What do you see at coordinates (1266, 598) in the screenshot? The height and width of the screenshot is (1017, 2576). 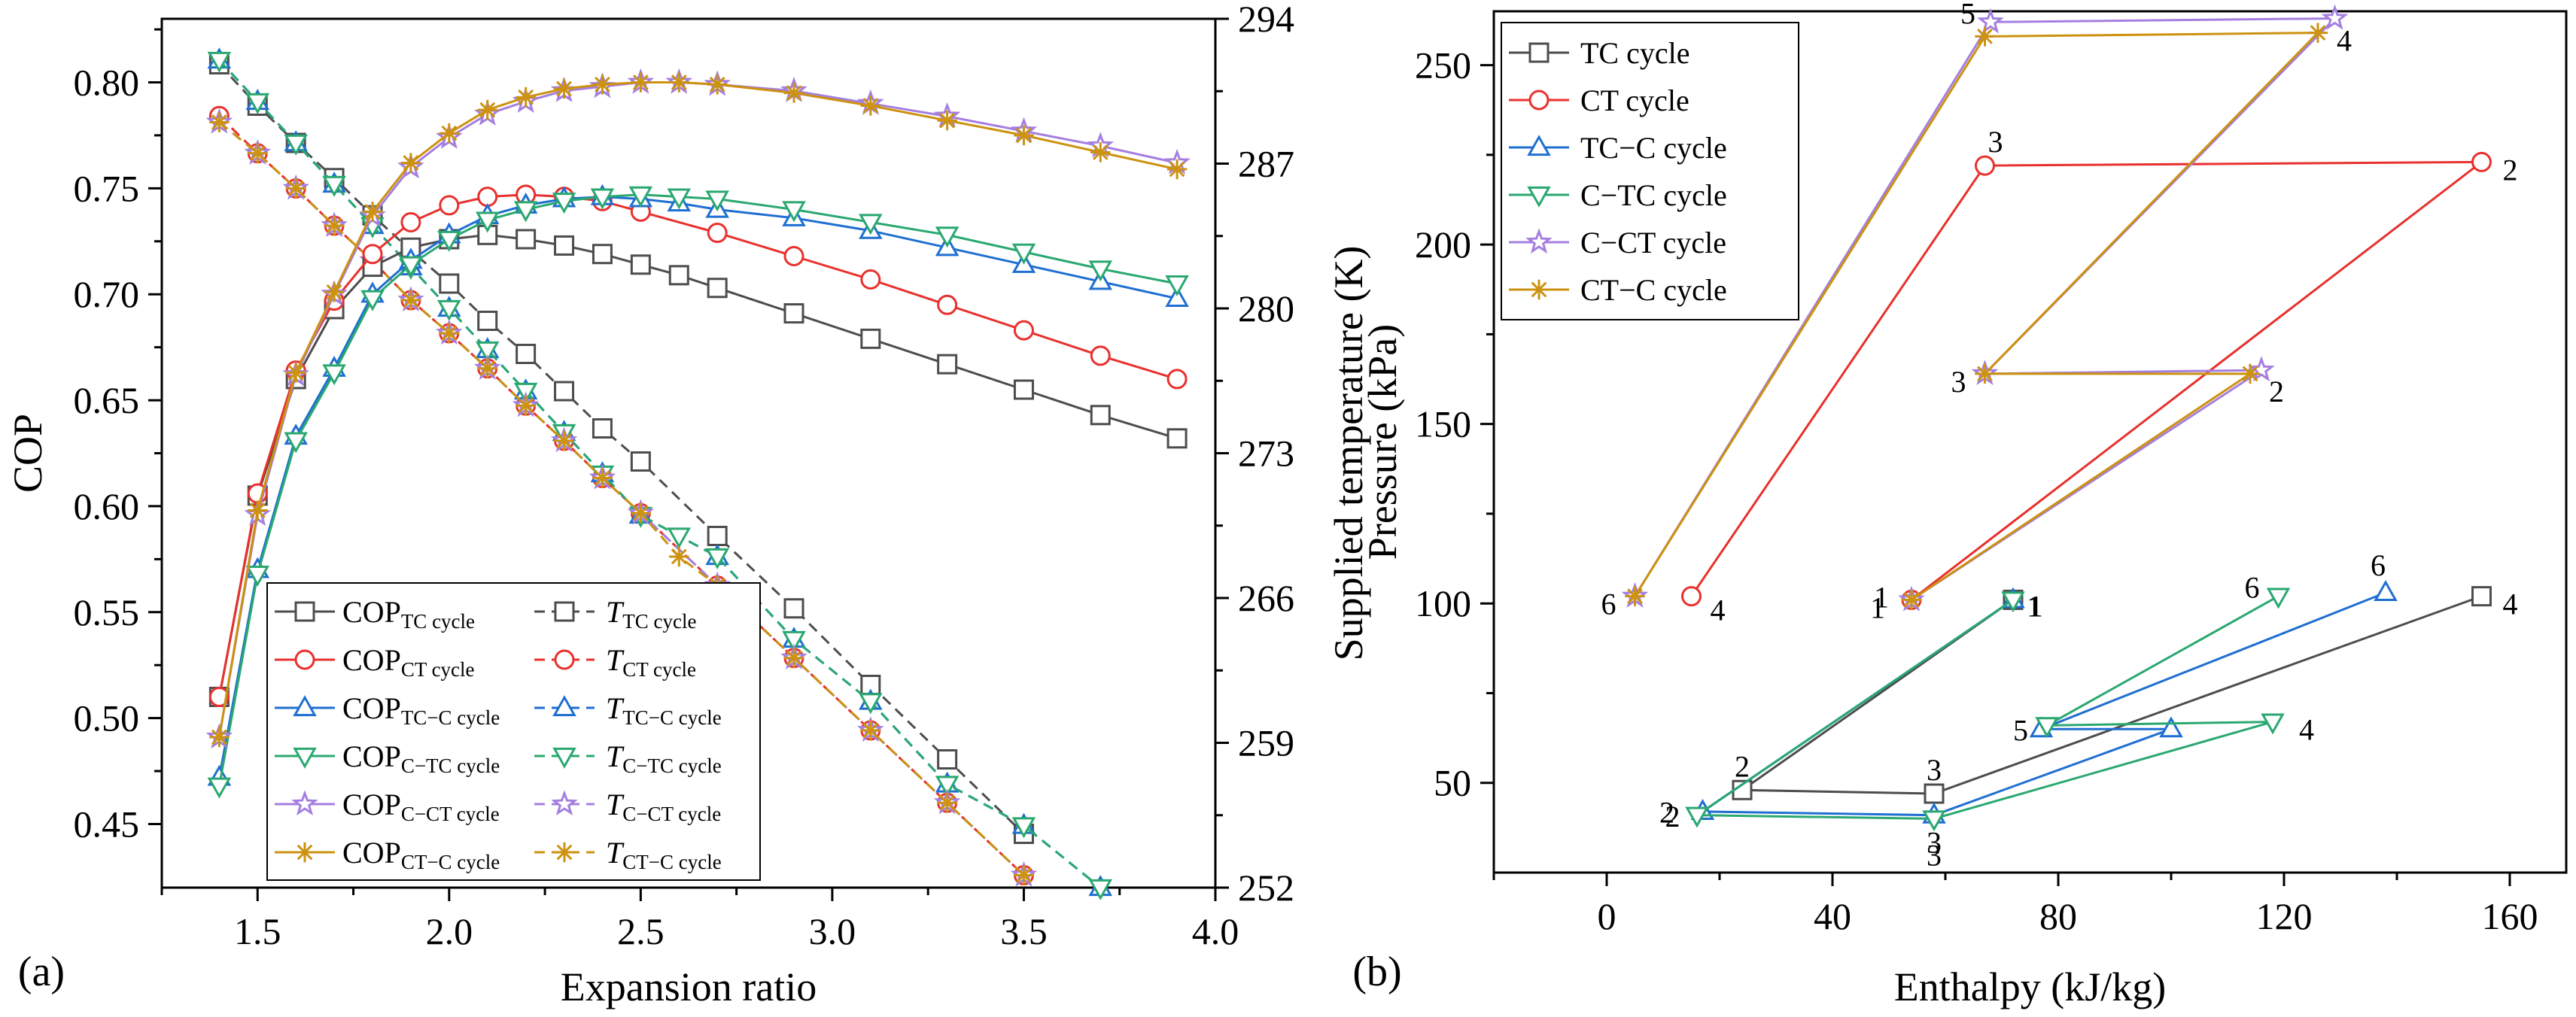 I see `y2-tick-label: 266` at bounding box center [1266, 598].